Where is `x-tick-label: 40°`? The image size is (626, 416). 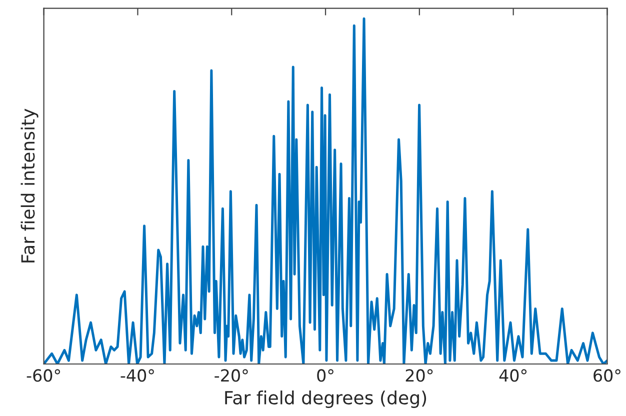
x-tick-label: 40° is located at coordinates (513, 375).